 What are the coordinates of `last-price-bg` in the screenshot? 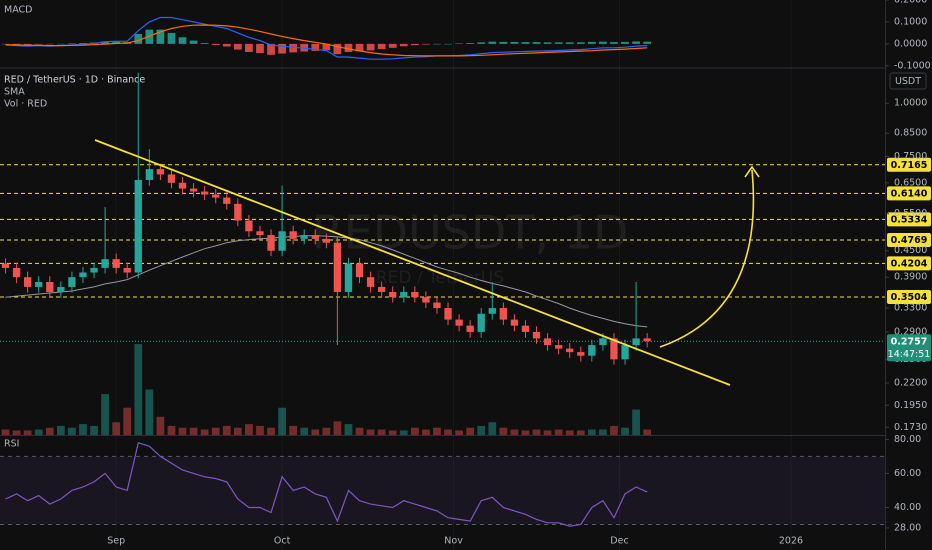 It's located at (909, 348).